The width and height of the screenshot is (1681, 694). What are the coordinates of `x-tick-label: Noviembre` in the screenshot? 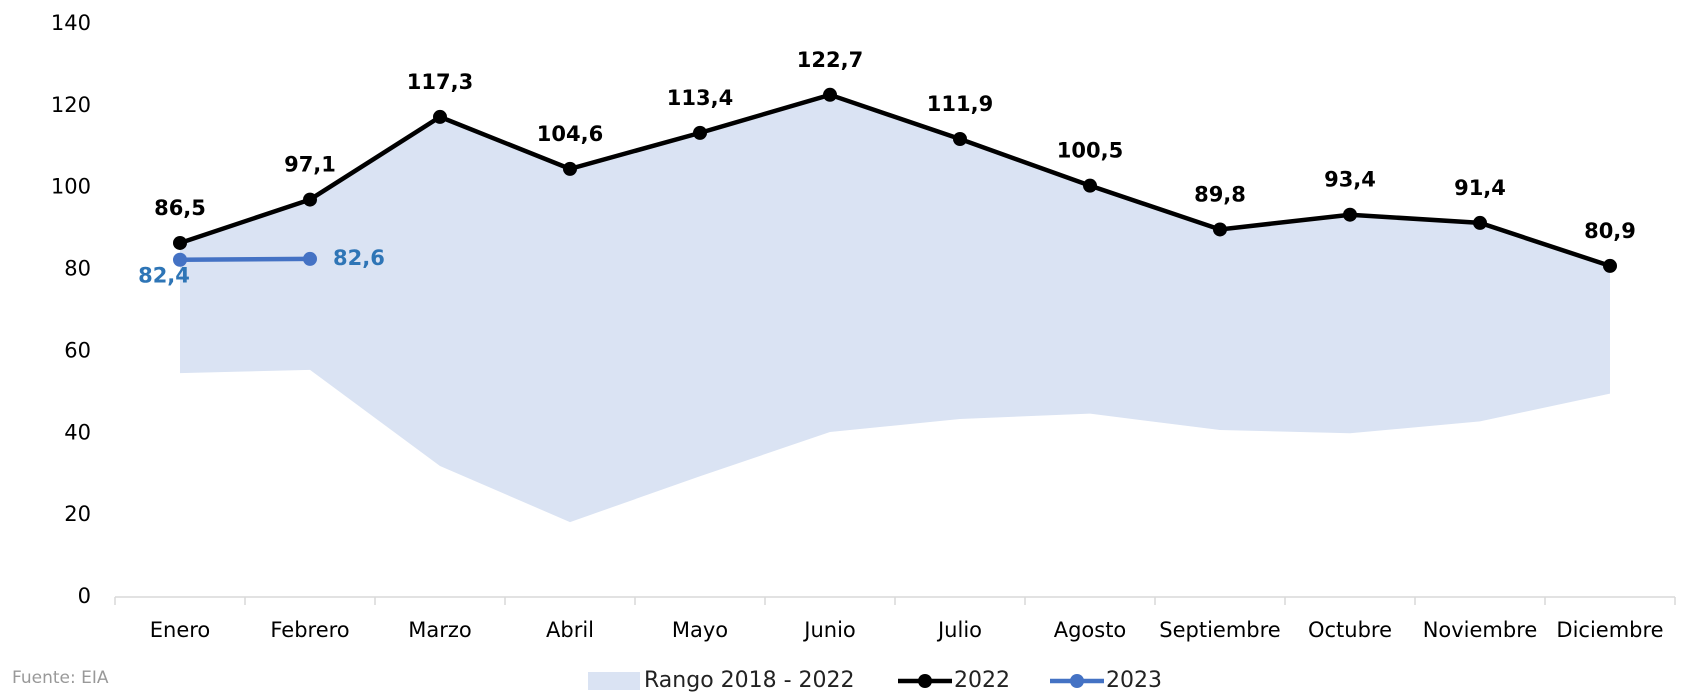 It's located at (1480, 630).